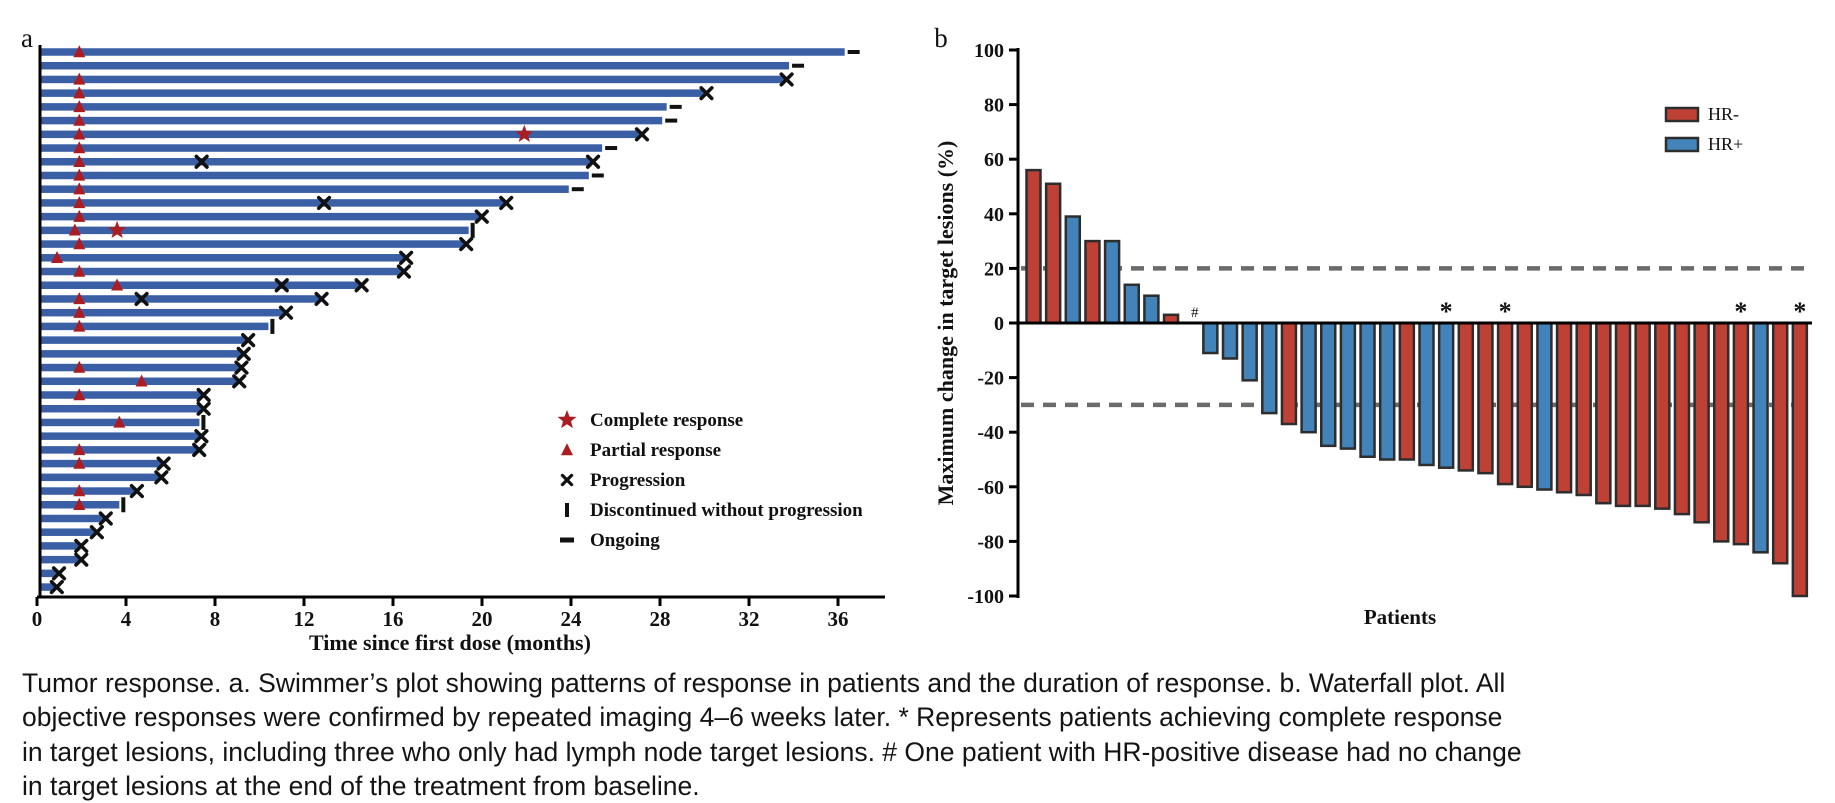 This screenshot has height=803, width=1835. Describe the element at coordinates (450, 642) in the screenshot. I see `x-axis-title: Time since first dose (months)` at that location.